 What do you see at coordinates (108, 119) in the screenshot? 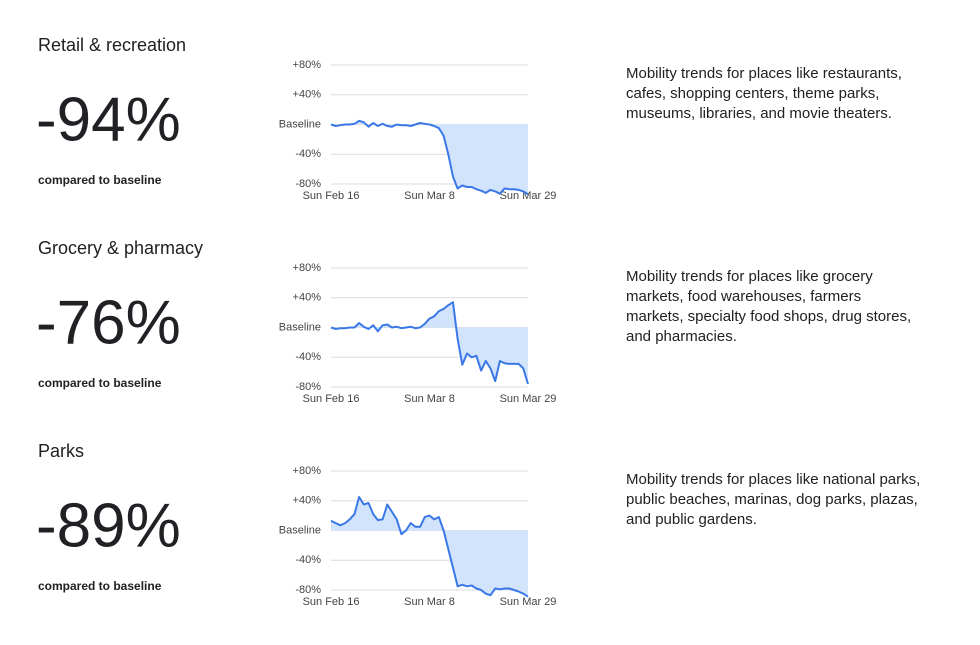
I see `headline-value: -94%` at bounding box center [108, 119].